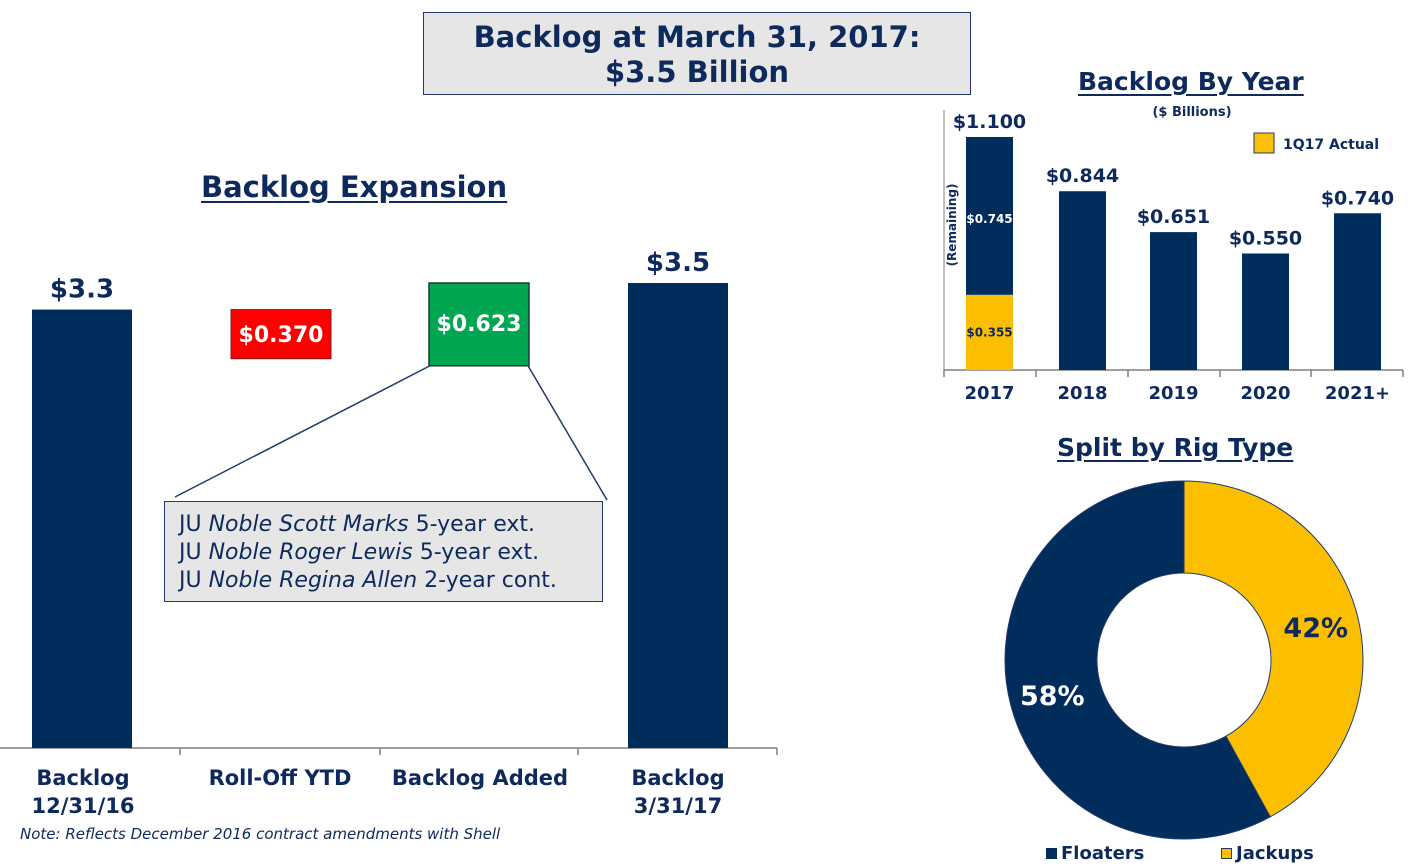 The height and width of the screenshot is (868, 1426). I want to click on backlog-by-year-title: Backlog By Year, so click(1191, 81).